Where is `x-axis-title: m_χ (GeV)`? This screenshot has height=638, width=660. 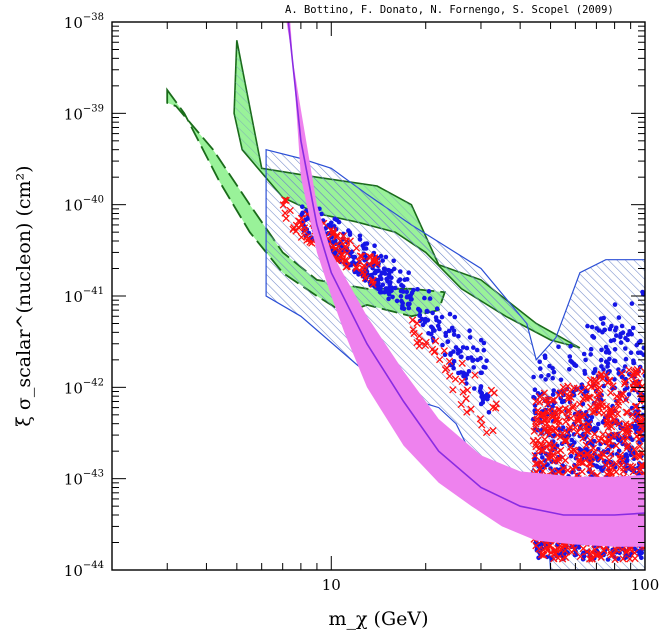 x-axis-title: m_χ (GeV) is located at coordinates (378, 619).